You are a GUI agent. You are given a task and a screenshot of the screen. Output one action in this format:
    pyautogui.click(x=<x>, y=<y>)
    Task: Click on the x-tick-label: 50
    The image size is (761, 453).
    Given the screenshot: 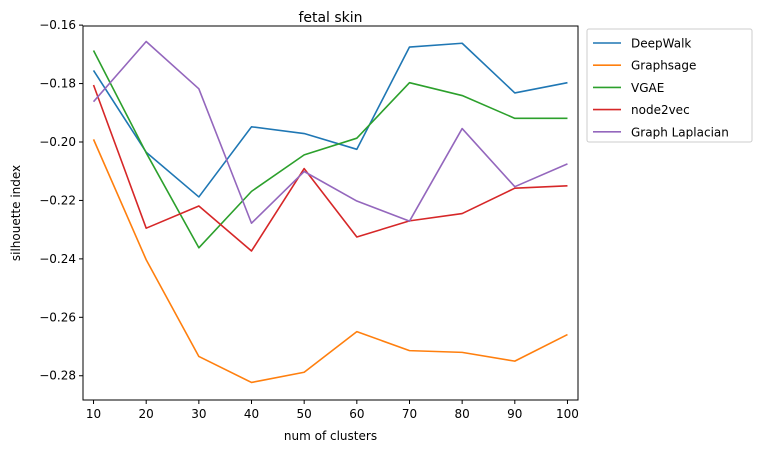 What is the action you would take?
    pyautogui.click(x=304, y=414)
    